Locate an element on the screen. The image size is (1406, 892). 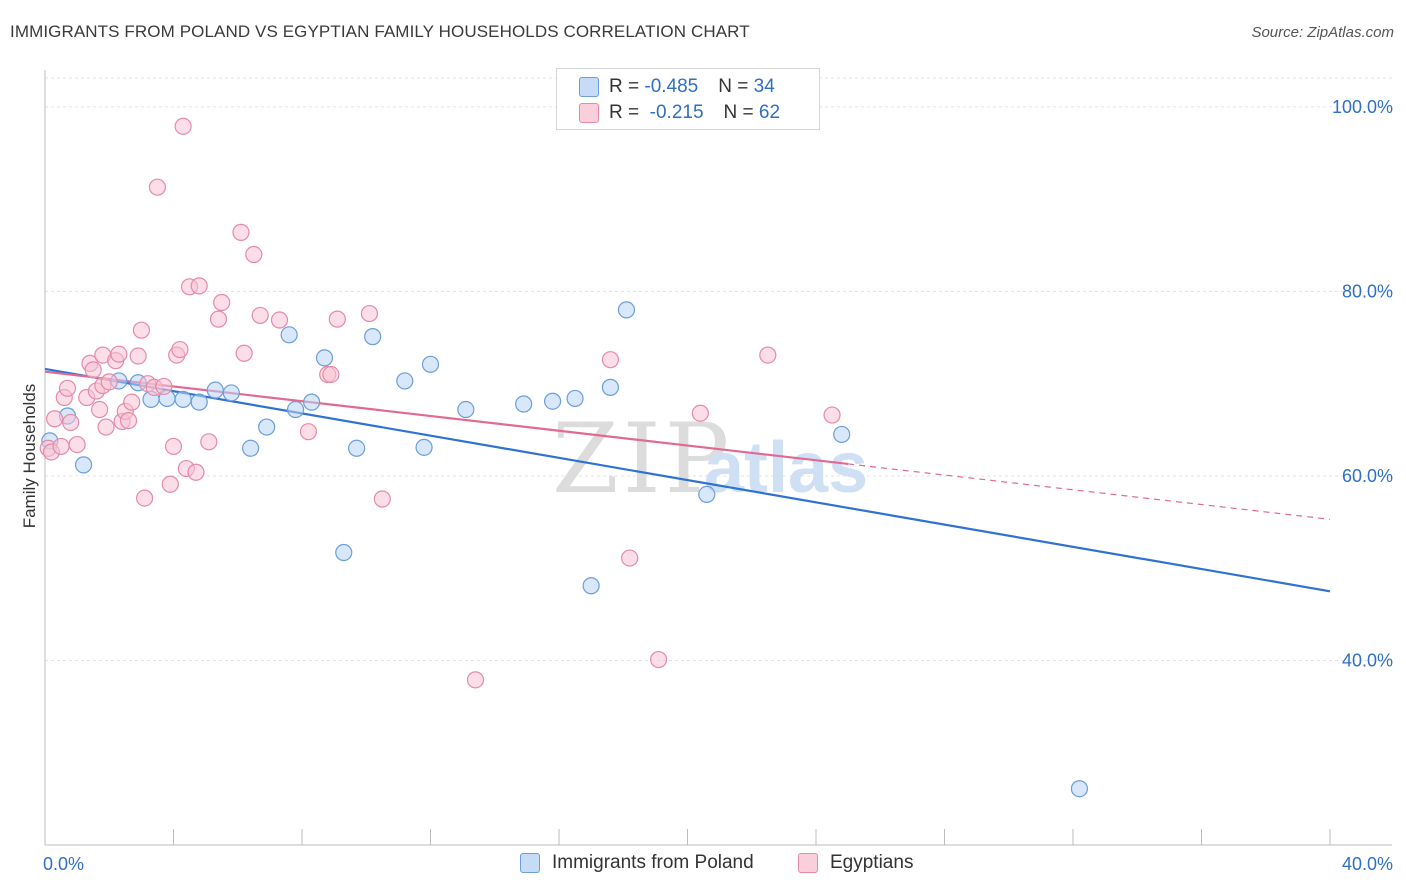
legend-r-value: -0.215 is located at coordinates (674, 112).